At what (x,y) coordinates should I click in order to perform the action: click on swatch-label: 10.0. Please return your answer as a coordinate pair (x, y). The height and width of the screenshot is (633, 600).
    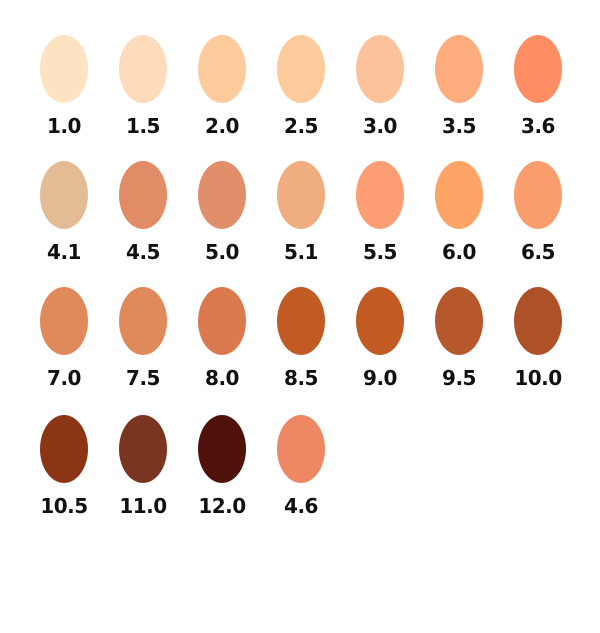
    Looking at the image, I should click on (537, 378).